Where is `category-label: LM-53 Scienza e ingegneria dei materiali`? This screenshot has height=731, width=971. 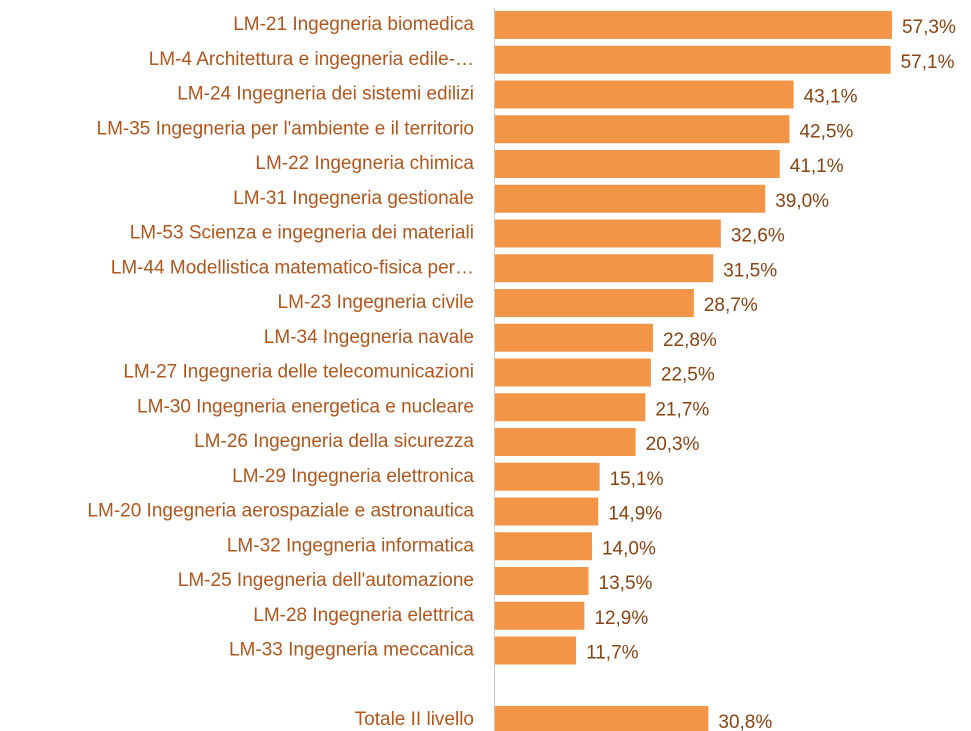
category-label: LM-53 Scienza e ingegneria dei materiali is located at coordinates (302, 233).